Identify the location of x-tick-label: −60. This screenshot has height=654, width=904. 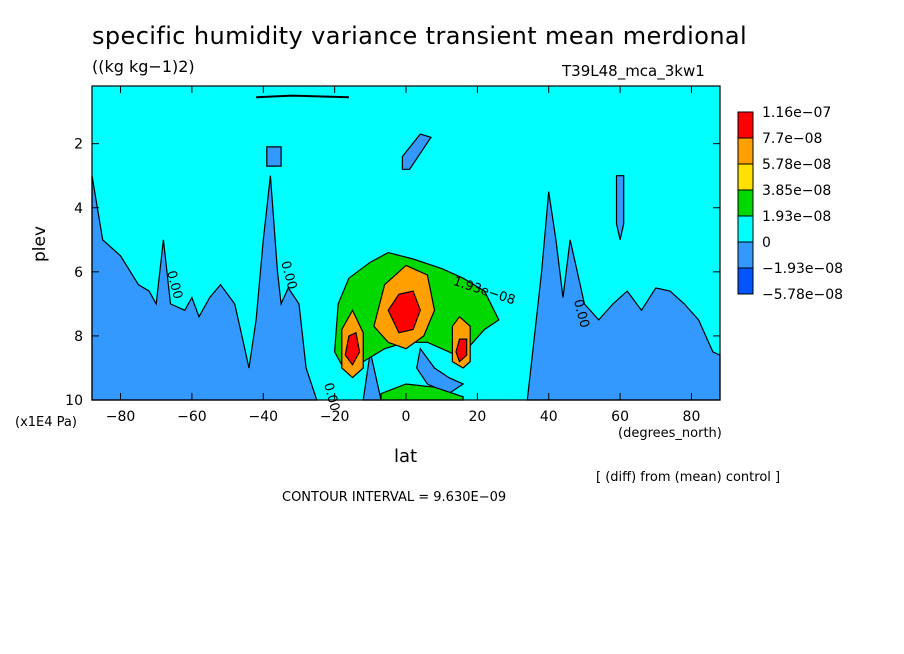
(192, 417).